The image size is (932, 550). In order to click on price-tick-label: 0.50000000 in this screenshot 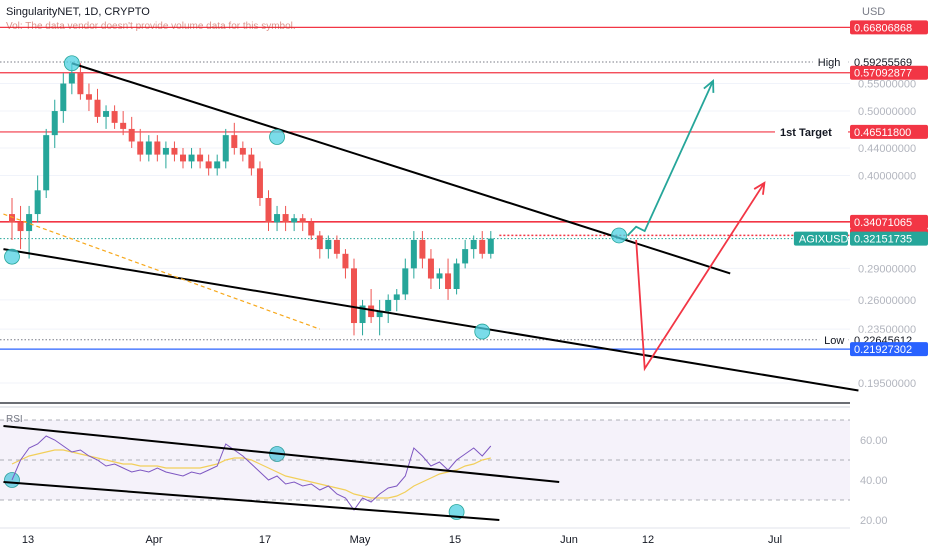, I will do `click(887, 112)`.